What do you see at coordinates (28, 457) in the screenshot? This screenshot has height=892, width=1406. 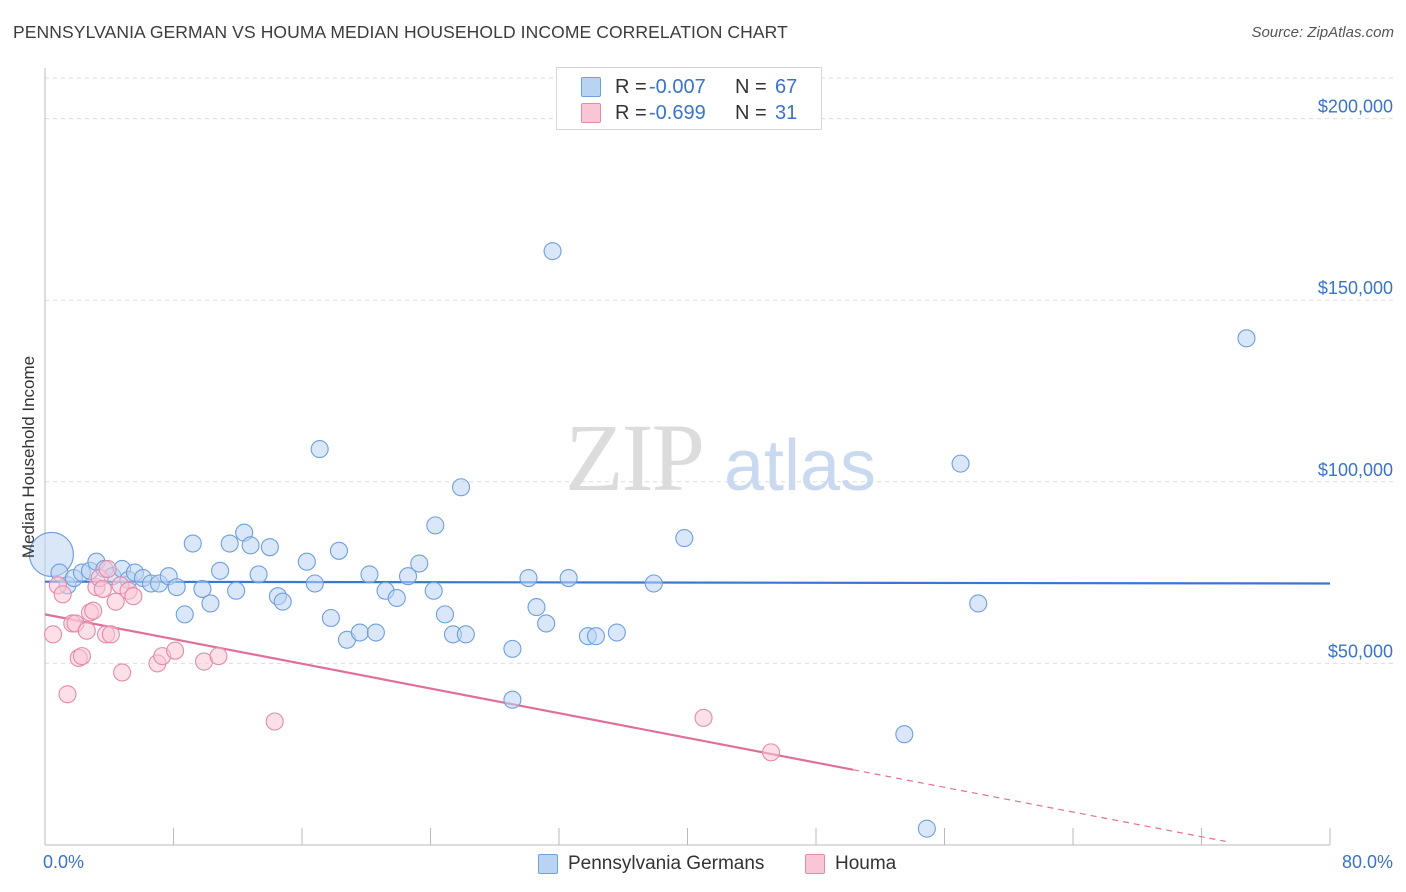 I see `y-axis-title: Median Household Income` at bounding box center [28, 457].